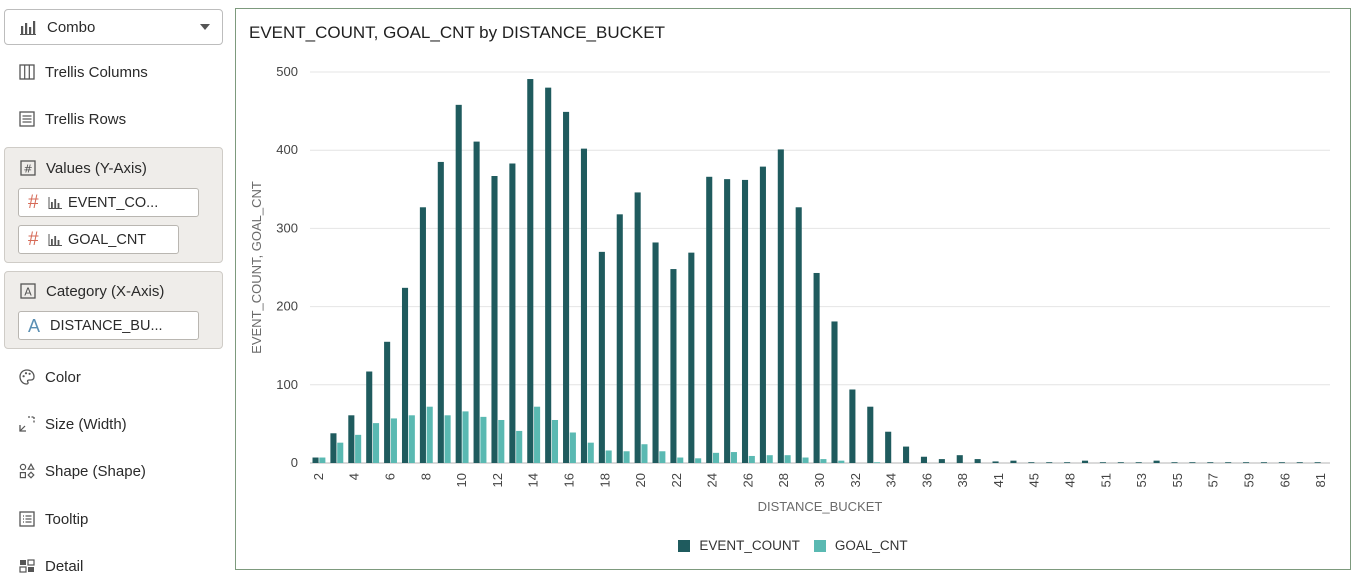 The image size is (1355, 579). I want to click on trellis-columns-row: Trellis Columns, so click(83, 72).